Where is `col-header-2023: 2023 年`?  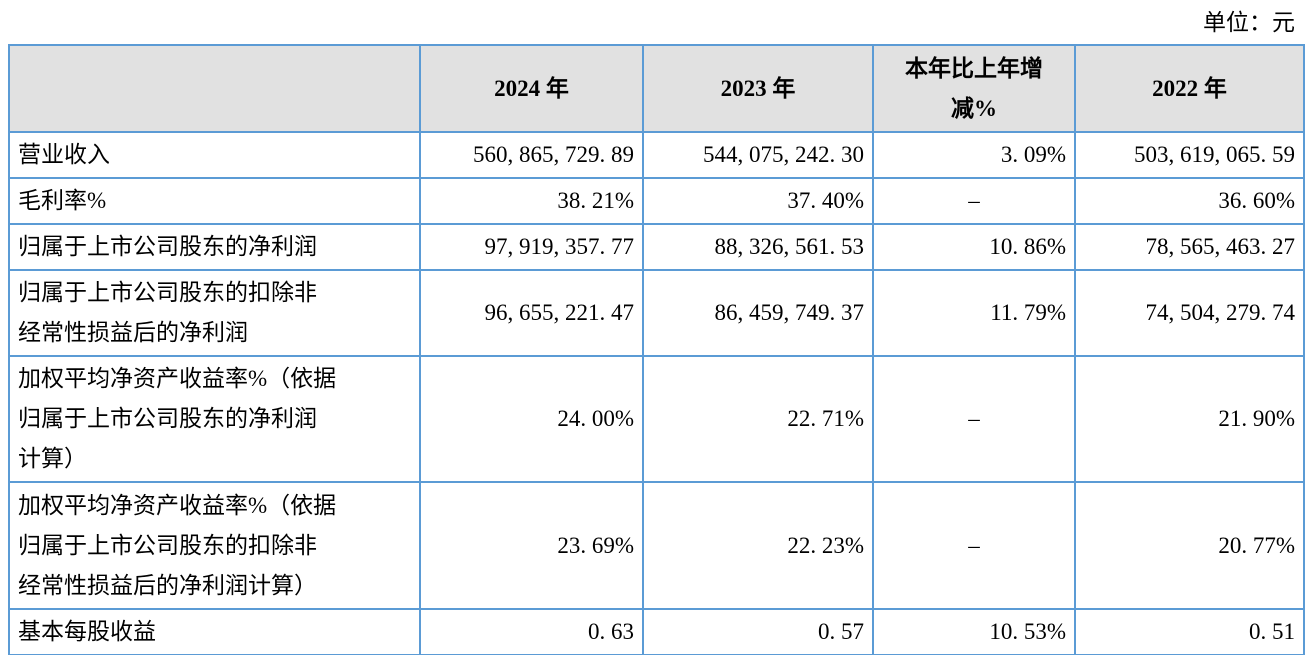
col-header-2023: 2023 年 is located at coordinates (758, 88).